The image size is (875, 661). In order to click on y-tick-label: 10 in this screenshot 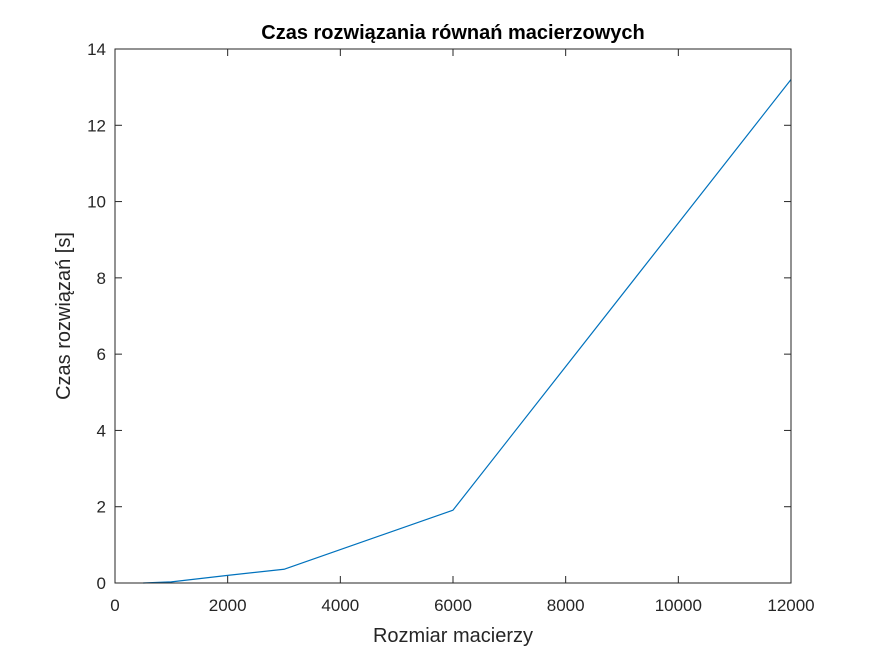, I will do `click(96, 202)`.